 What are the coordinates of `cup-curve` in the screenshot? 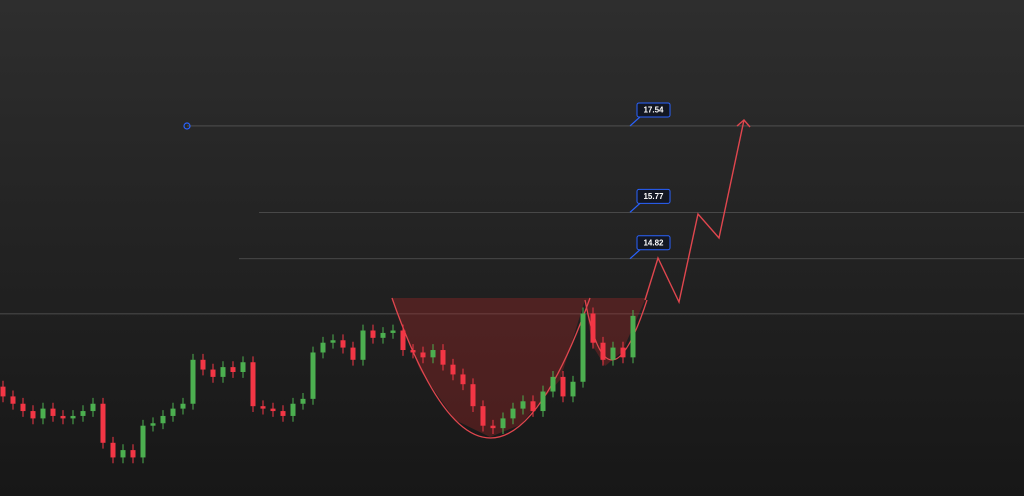 It's located at (491, 368).